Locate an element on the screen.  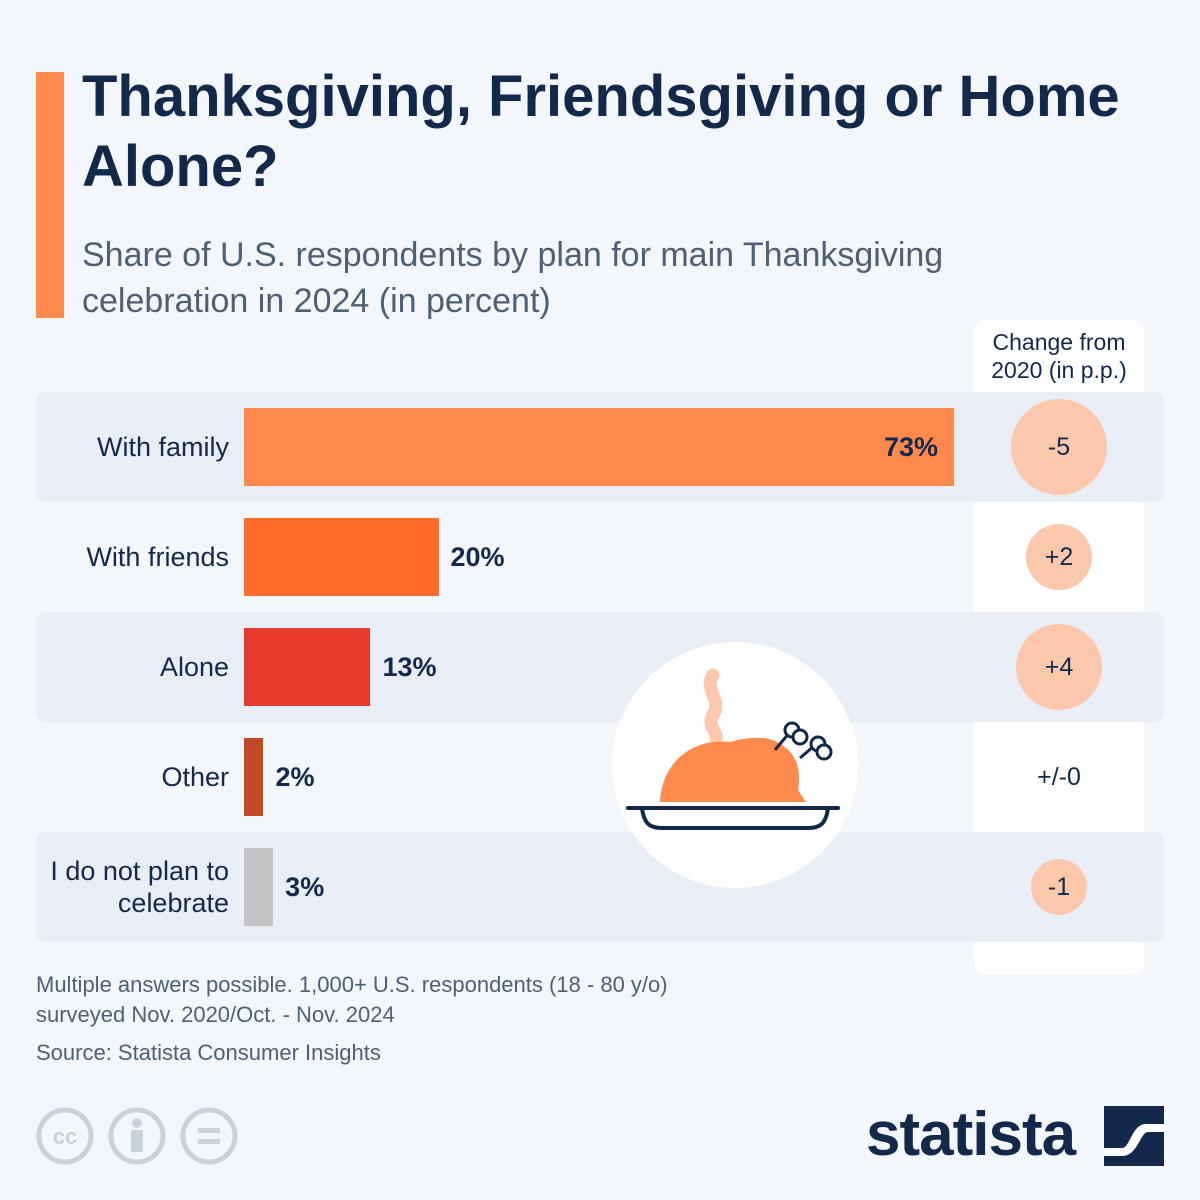
brand-name: statista is located at coordinates (971, 1134).